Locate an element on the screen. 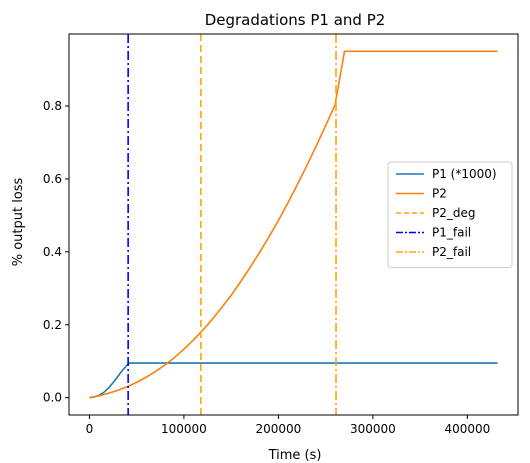 The image size is (530, 463). x-tick-label: 200000 is located at coordinates (278, 429).